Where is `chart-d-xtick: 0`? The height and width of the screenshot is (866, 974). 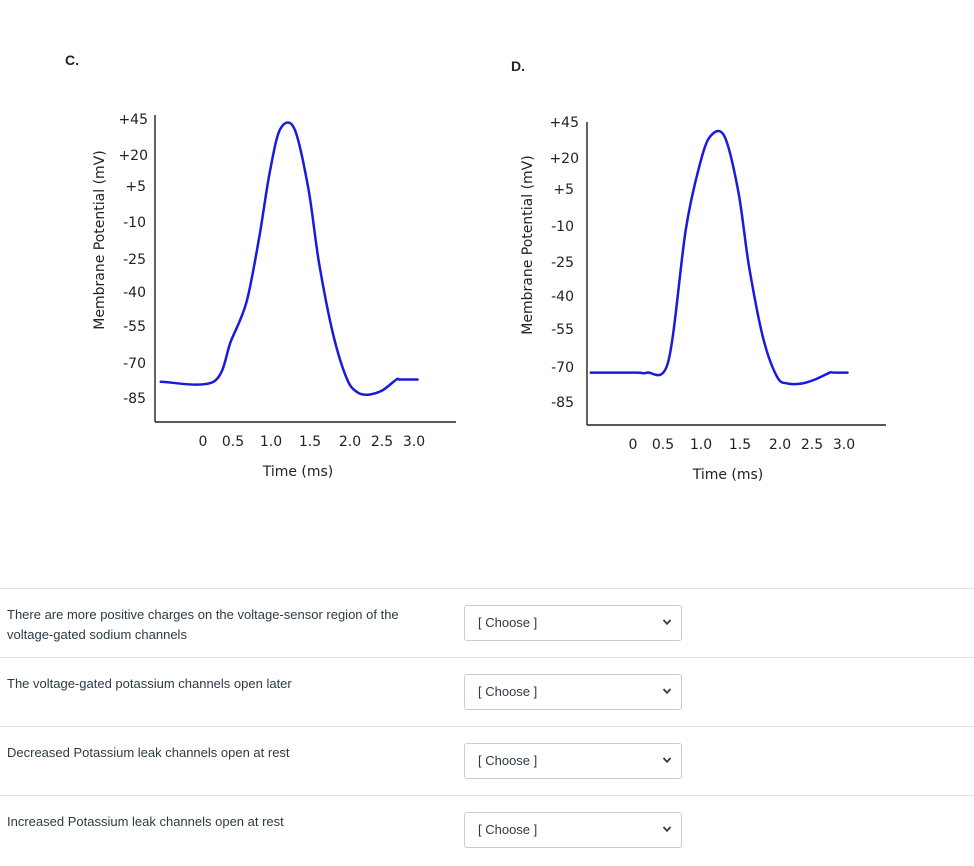
chart-d-xtick: 0 is located at coordinates (633, 445).